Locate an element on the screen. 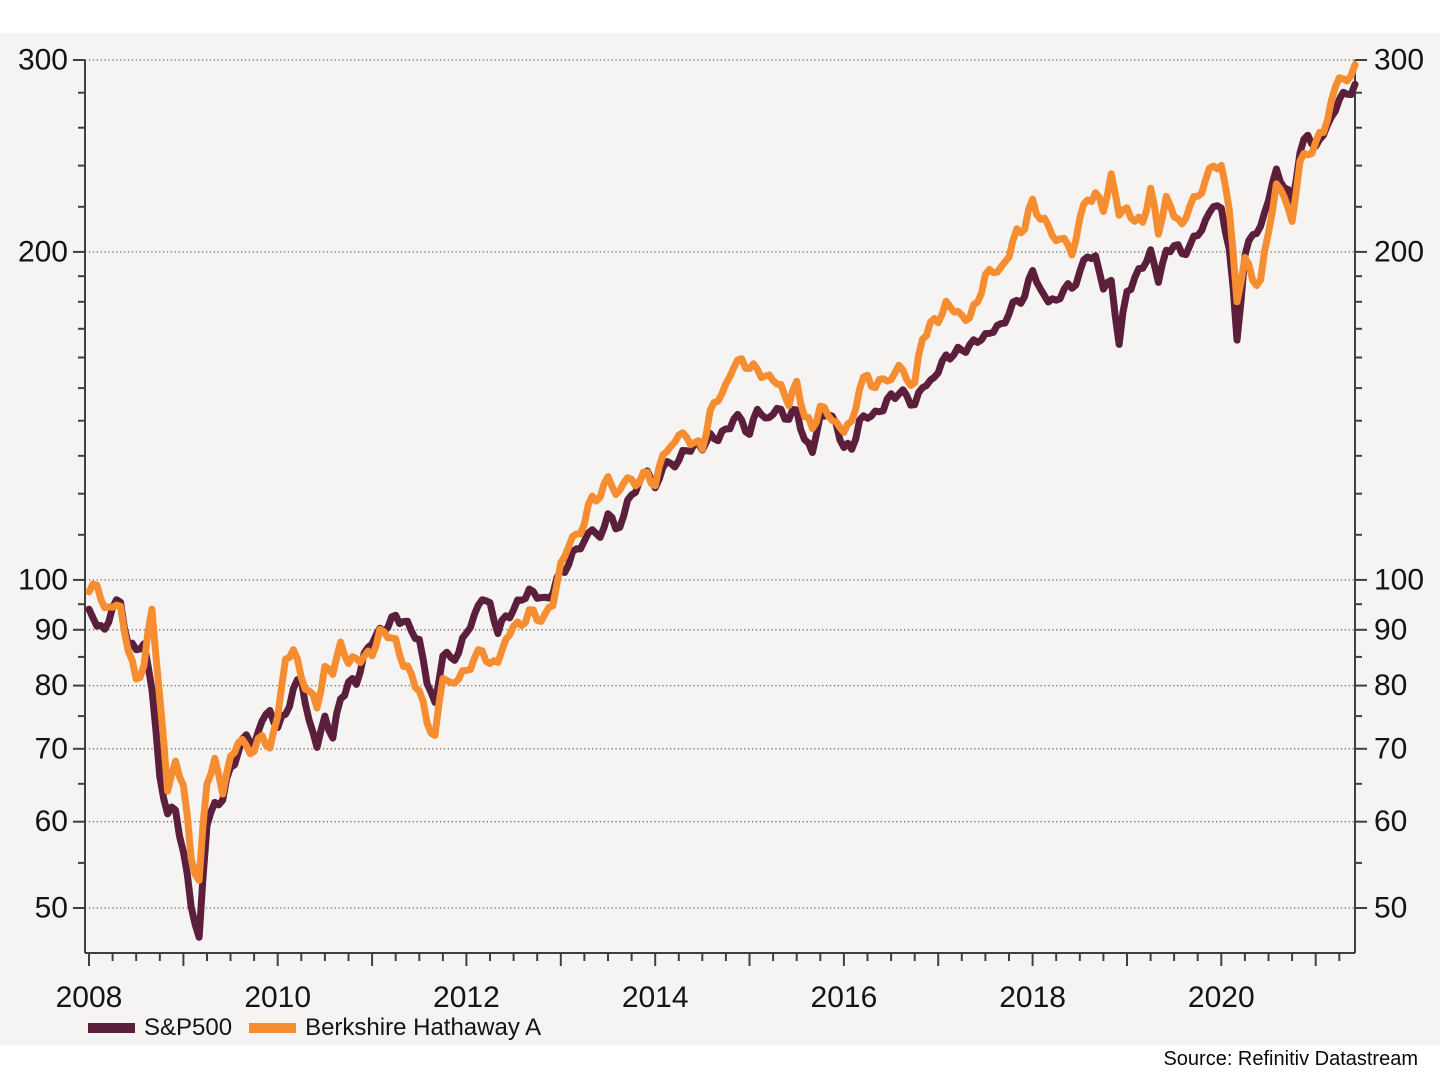 The image size is (1440, 1080). svg-text: 2016 is located at coordinates (844, 997).